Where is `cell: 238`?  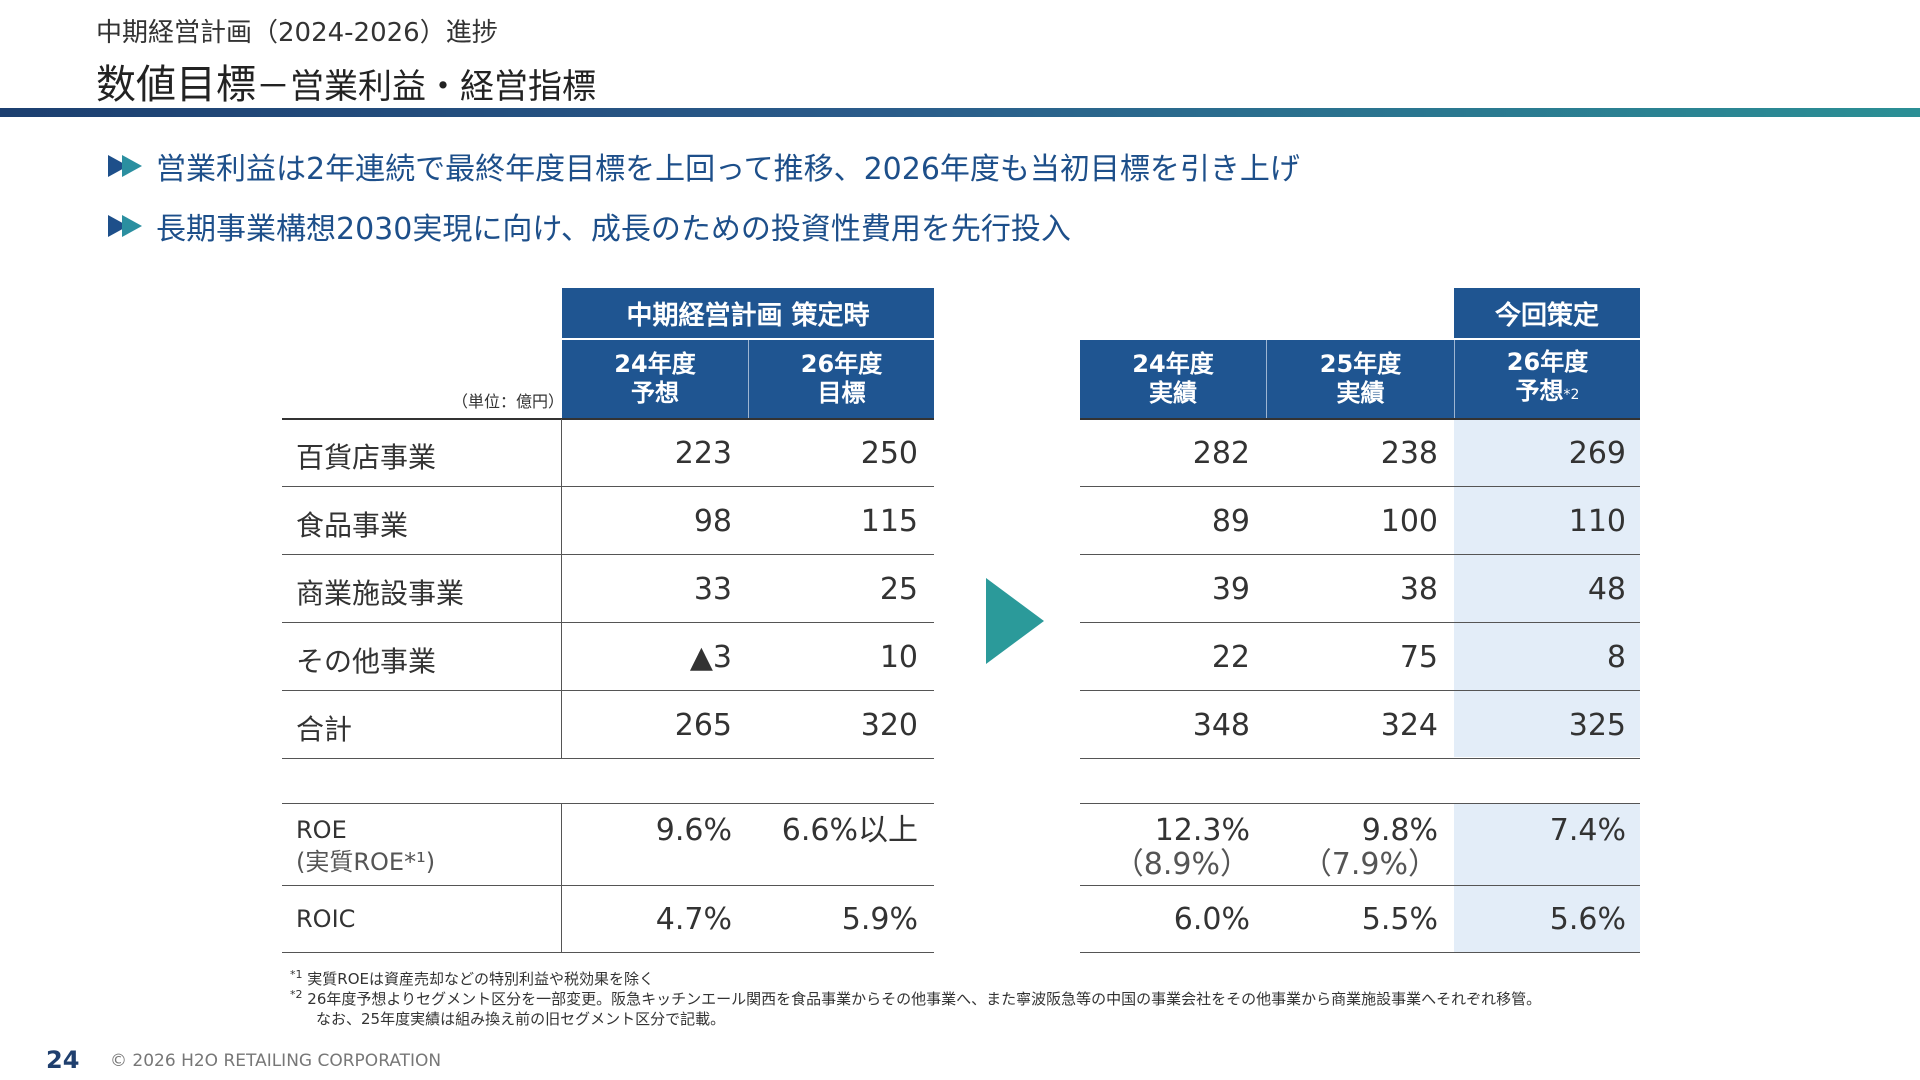
cell: 238 is located at coordinates (1409, 453).